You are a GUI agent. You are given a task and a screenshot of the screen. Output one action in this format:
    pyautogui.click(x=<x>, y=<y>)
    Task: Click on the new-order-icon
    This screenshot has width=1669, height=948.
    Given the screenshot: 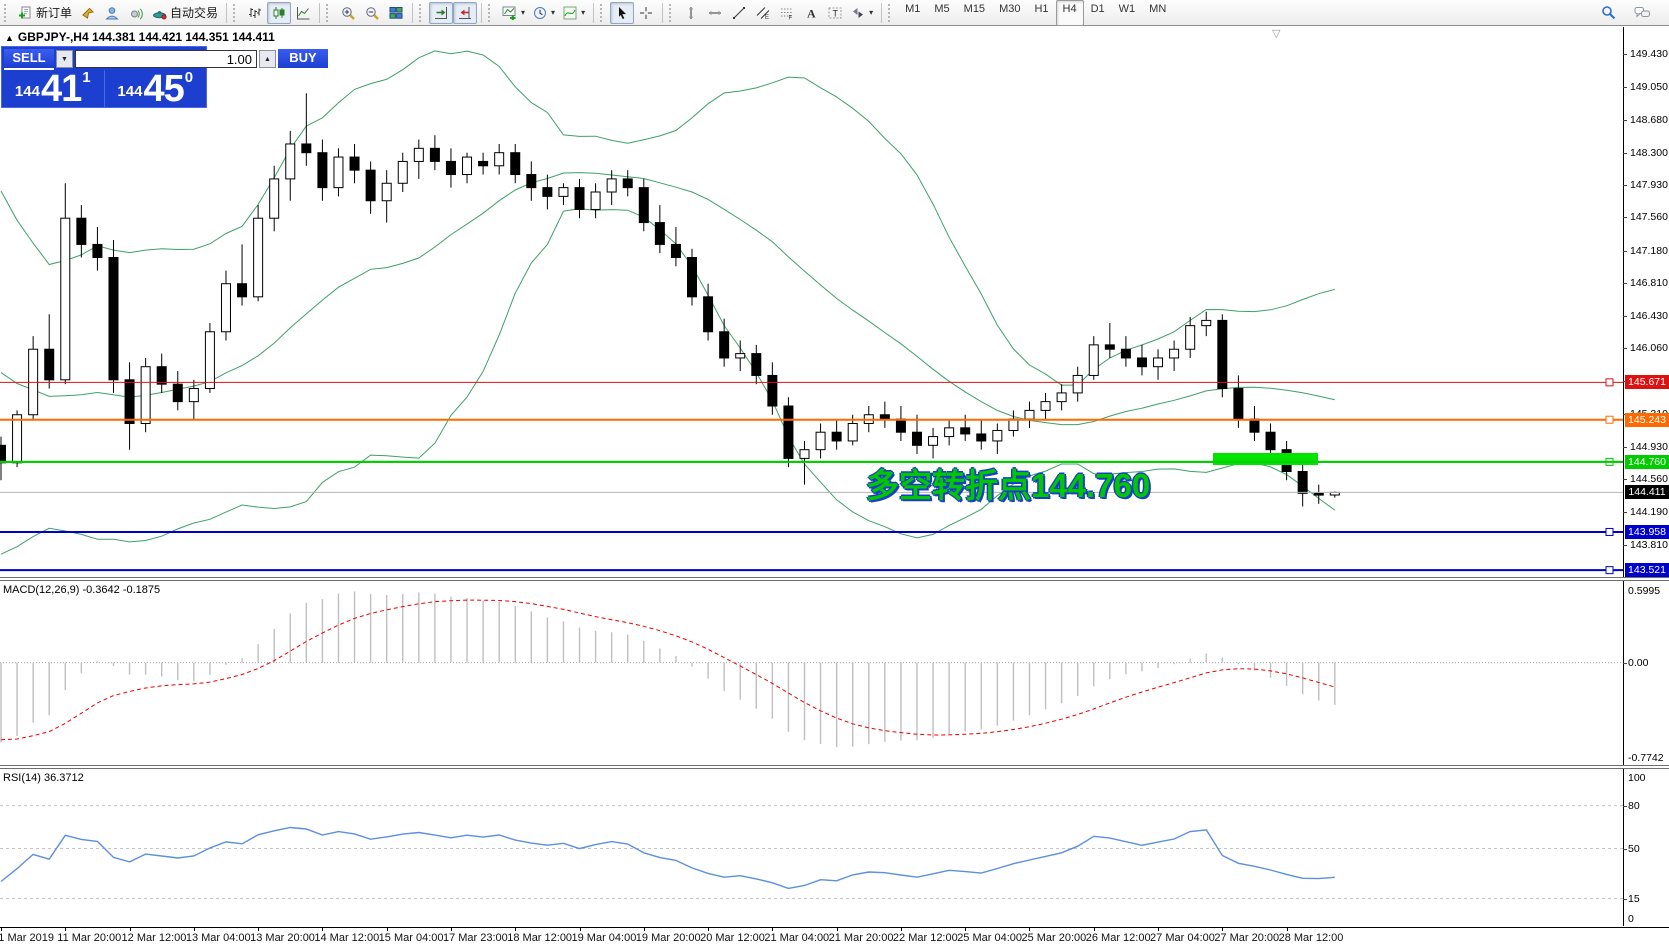 What is the action you would take?
    pyautogui.click(x=25, y=13)
    